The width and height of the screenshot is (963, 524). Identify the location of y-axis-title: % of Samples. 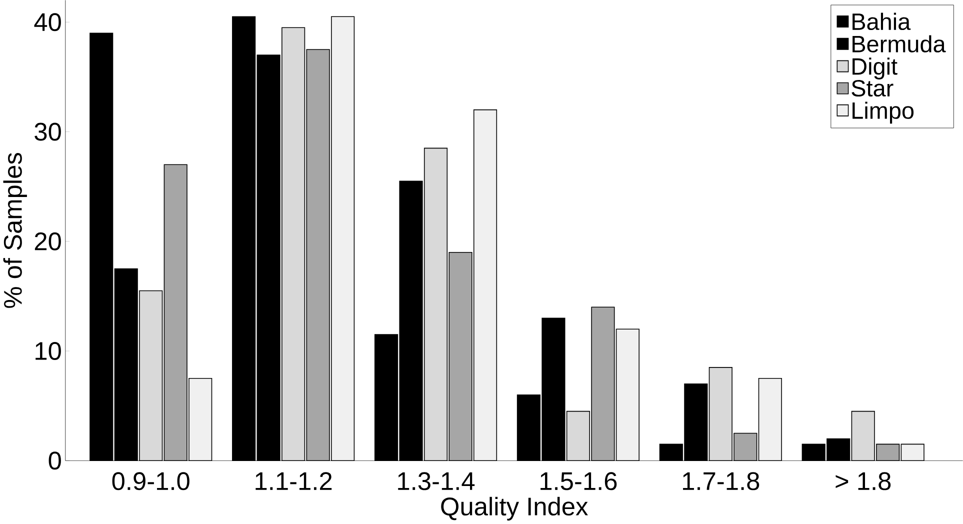
(15, 230).